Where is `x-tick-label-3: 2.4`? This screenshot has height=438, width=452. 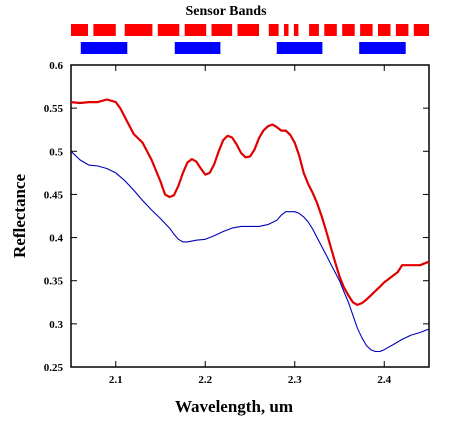 x-tick-label-3: 2.4 is located at coordinates (384, 380).